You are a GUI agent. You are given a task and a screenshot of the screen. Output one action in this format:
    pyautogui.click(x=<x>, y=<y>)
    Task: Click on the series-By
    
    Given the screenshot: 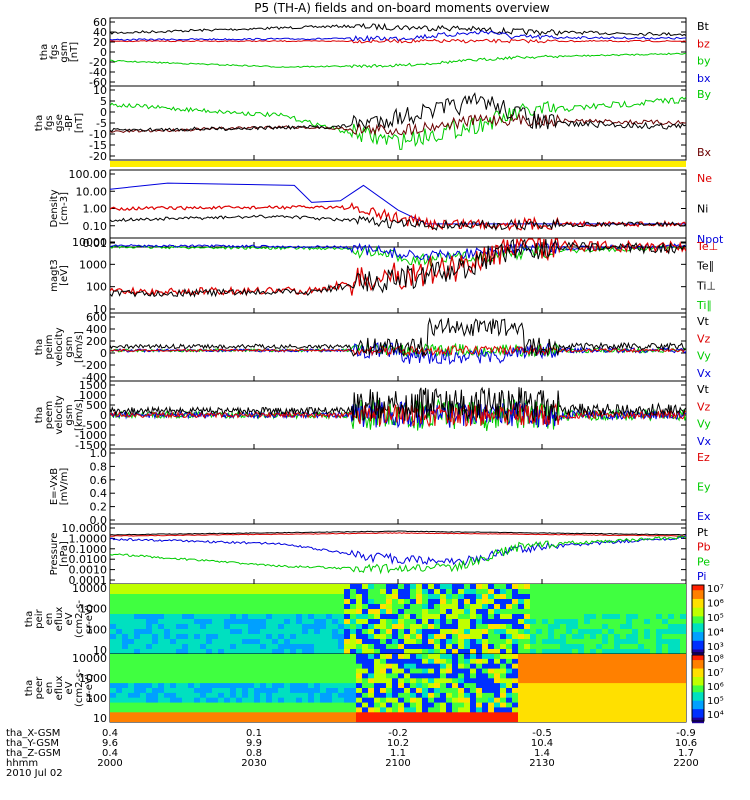 What is the action you would take?
    pyautogui.click(x=398, y=123)
    